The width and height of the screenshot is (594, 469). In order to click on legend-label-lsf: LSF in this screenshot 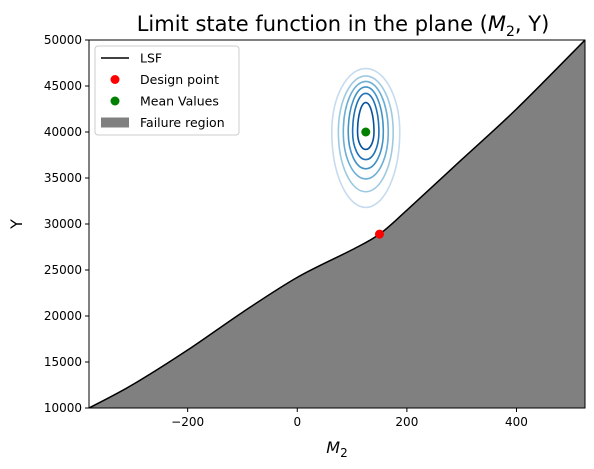, I will do `click(151, 58)`.